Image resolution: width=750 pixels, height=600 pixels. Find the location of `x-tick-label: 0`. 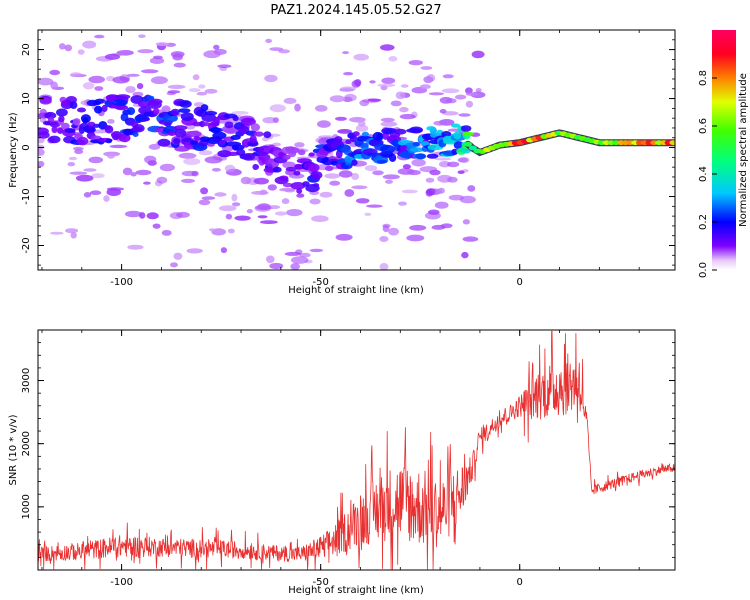

x-tick-label: 0 is located at coordinates (520, 582).